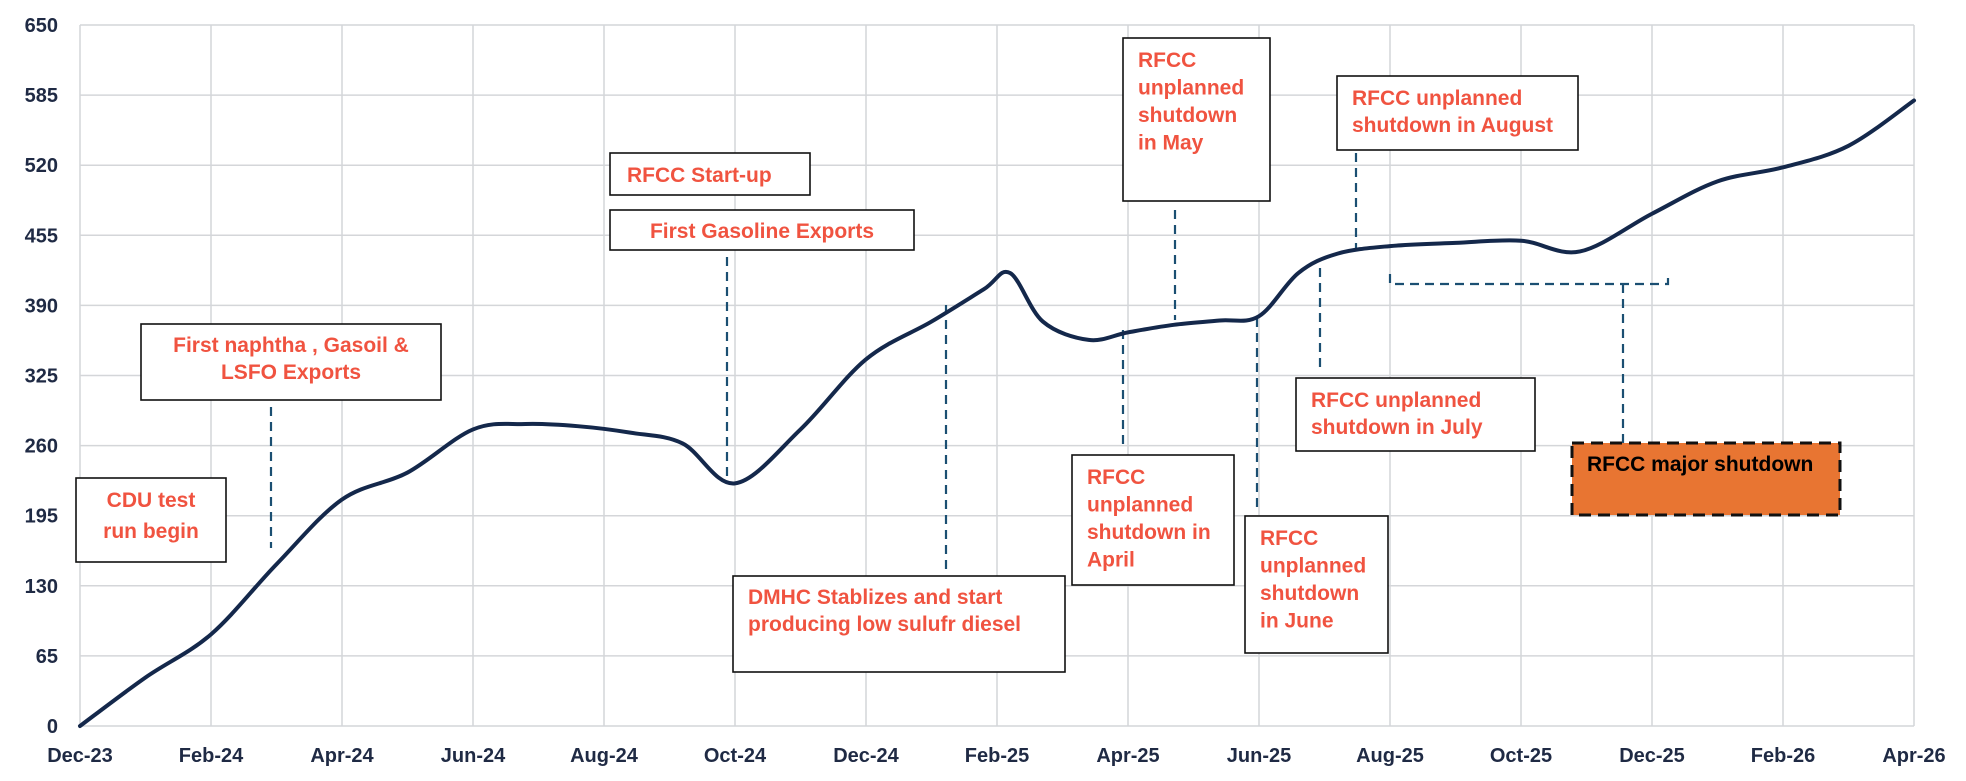 The width and height of the screenshot is (1966, 781). What do you see at coordinates (1783, 756) in the screenshot?
I see `x-tick-label: Feb-26` at bounding box center [1783, 756].